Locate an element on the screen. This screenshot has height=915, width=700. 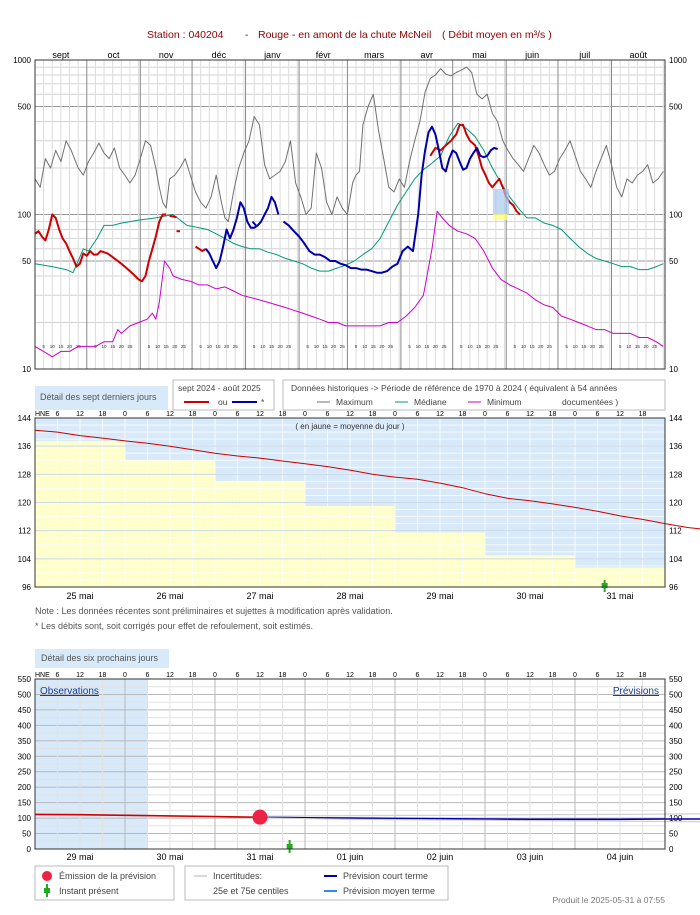
day-label: 27 mai is located at coordinates (259, 596).